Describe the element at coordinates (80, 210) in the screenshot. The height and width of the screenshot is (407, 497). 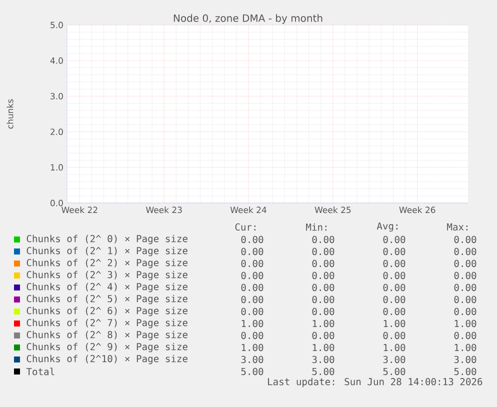
I see `x-tick-label: Week 22` at that location.